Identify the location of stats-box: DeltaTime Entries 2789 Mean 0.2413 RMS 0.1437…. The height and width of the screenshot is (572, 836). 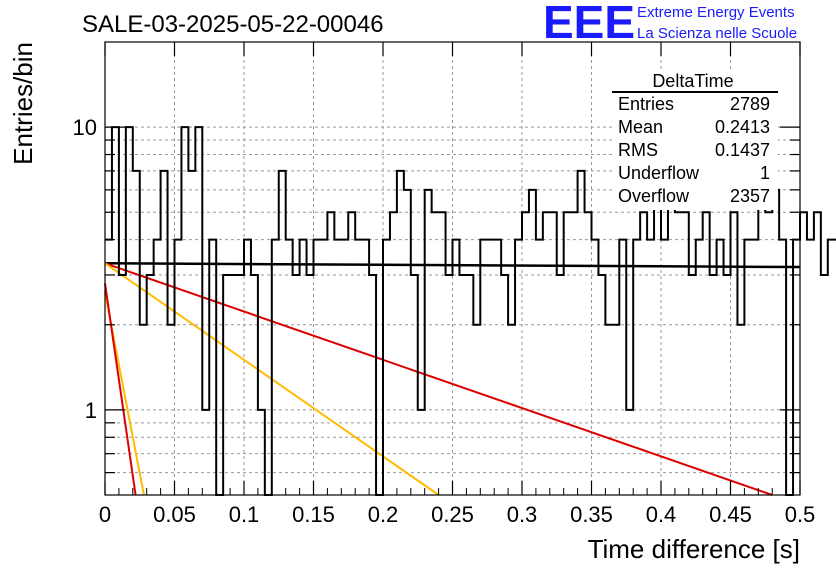
(695, 140).